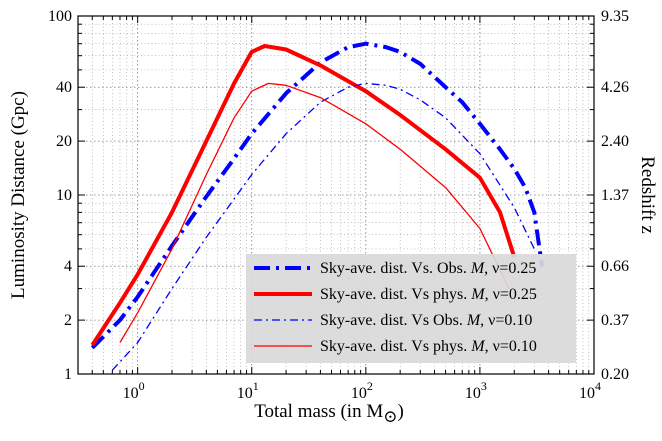 Image resolution: width=662 pixels, height=441 pixels. I want to click on legend-label-2: Sky-ave. dist. Vs phys. M, ν=0.25, so click(428, 294).